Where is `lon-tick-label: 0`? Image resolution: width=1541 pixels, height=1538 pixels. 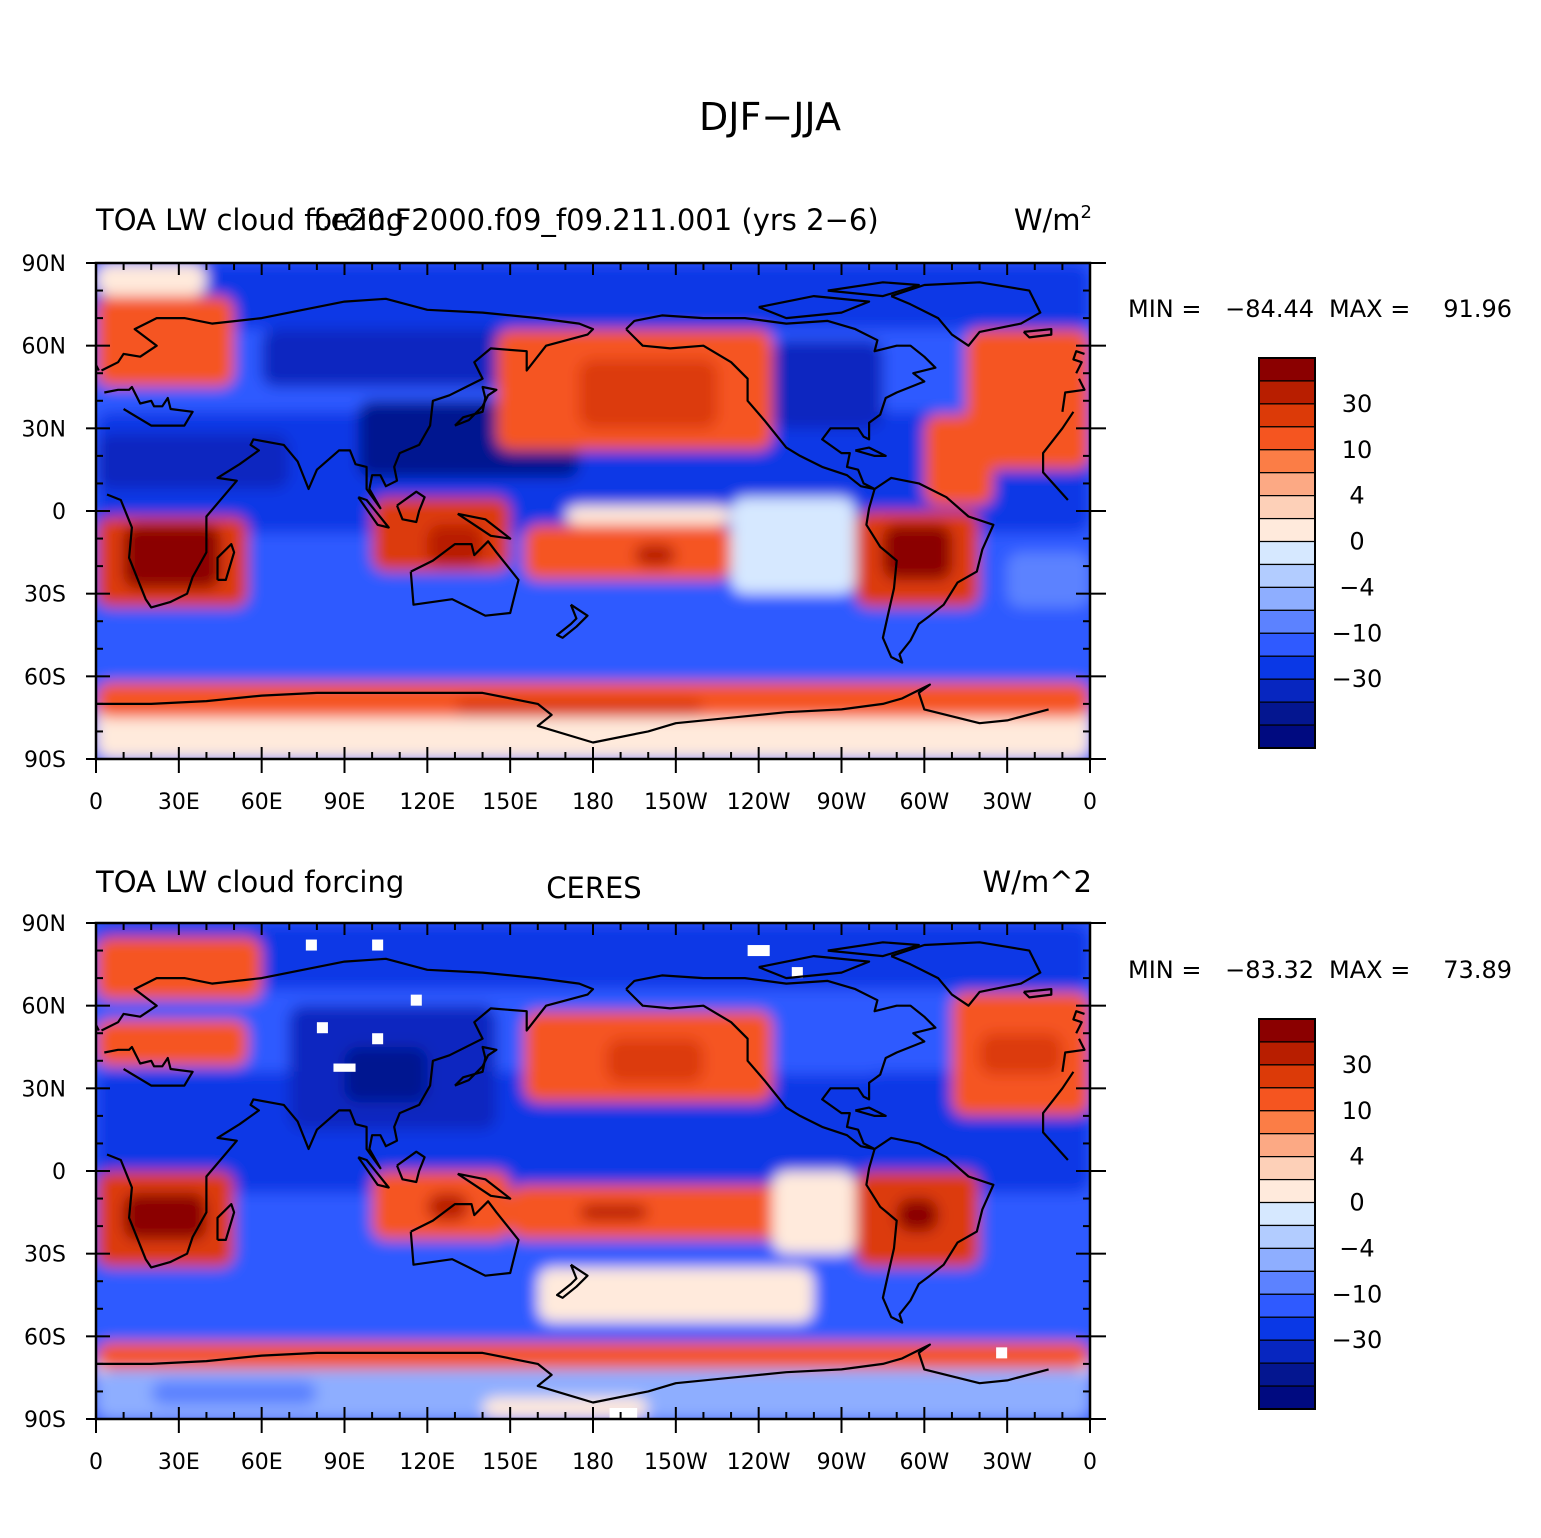 lon-tick-label: 0 is located at coordinates (1090, 1462).